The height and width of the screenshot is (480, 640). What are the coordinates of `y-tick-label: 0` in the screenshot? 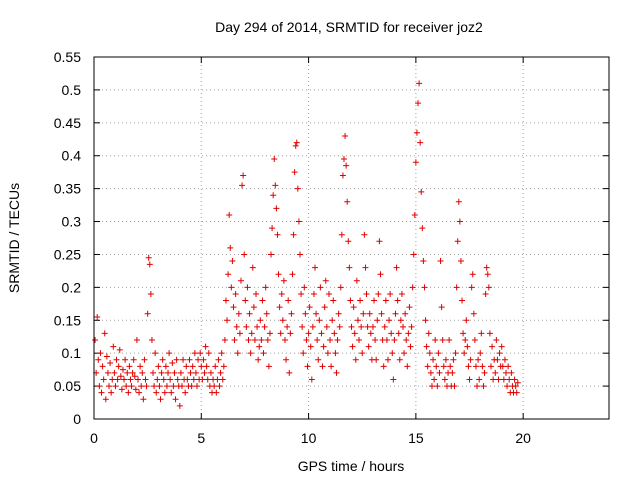 It's located at (77, 419).